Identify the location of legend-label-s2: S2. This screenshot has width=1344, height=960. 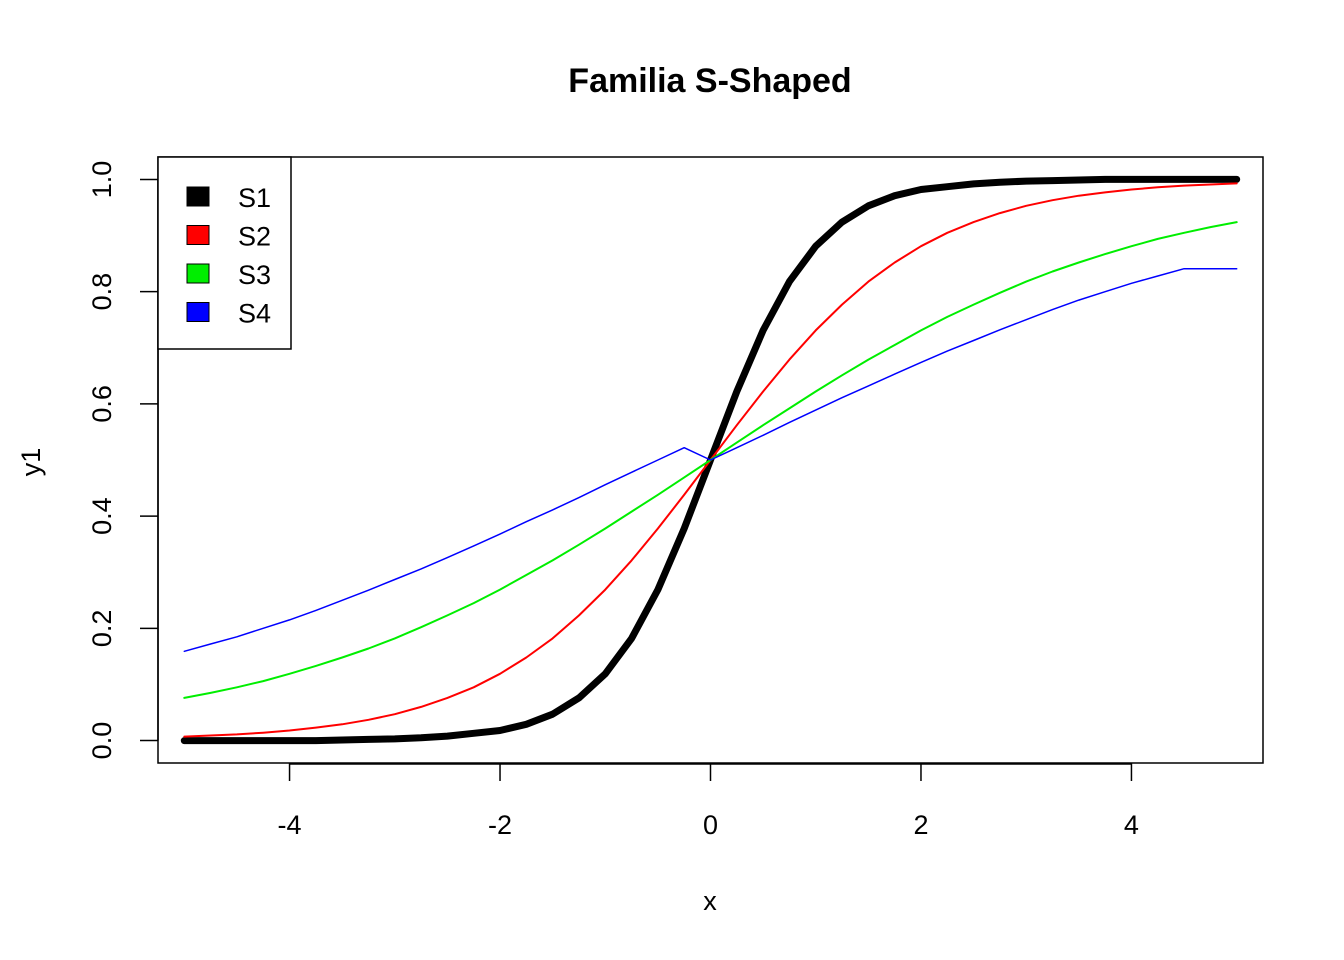
(254, 237).